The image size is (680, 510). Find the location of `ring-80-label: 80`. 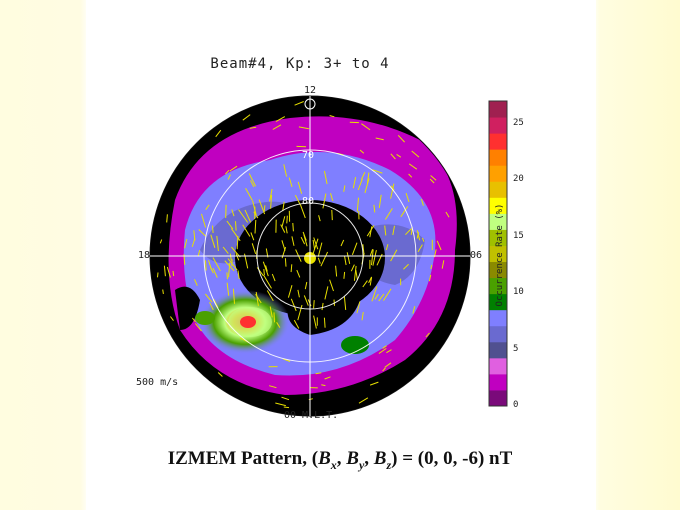

ring-80-label: 80 is located at coordinates (308, 201).